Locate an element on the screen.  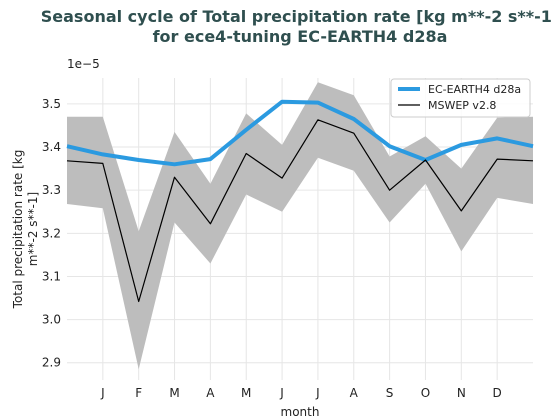
legend: EC-EARTH4 d28a MSWEP v2.8 is located at coordinates (460, 98).